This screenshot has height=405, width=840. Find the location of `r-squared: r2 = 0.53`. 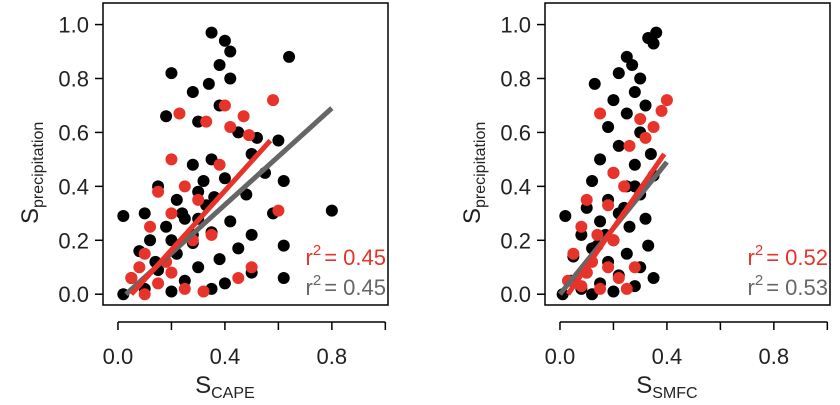

r-squared: r2 = 0.53 is located at coordinates (788, 286).